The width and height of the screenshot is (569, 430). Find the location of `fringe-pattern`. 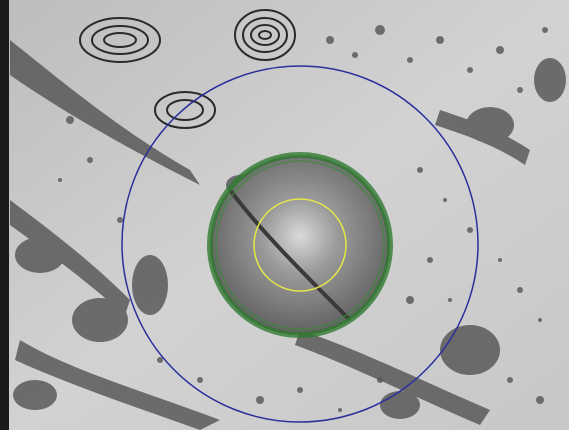

fringe-pattern is located at coordinates (187, 69).